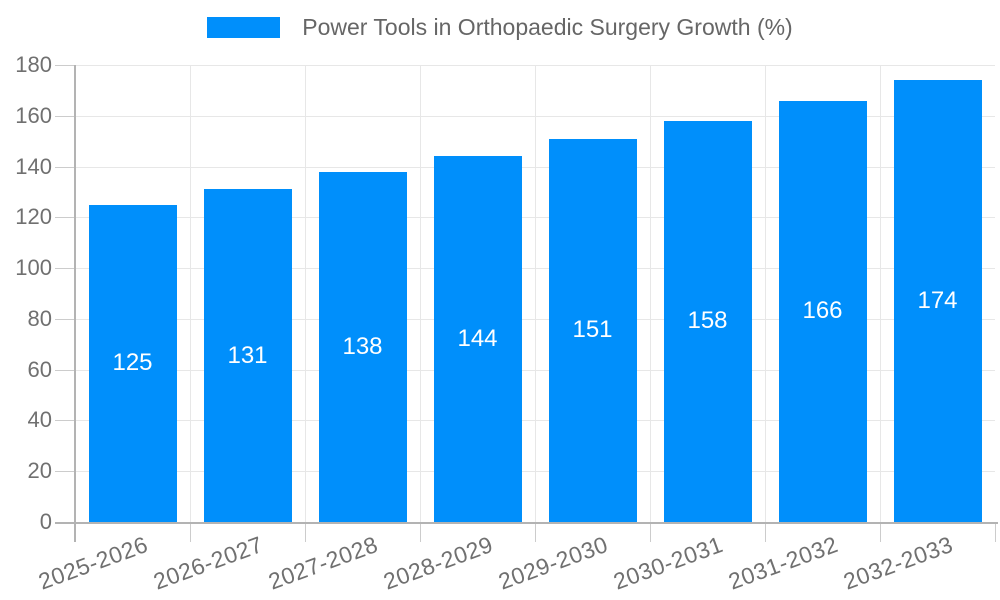 This screenshot has height=600, width=1000. Describe the element at coordinates (45, 521) in the screenshot. I see `y-tick-label: 0` at that location.